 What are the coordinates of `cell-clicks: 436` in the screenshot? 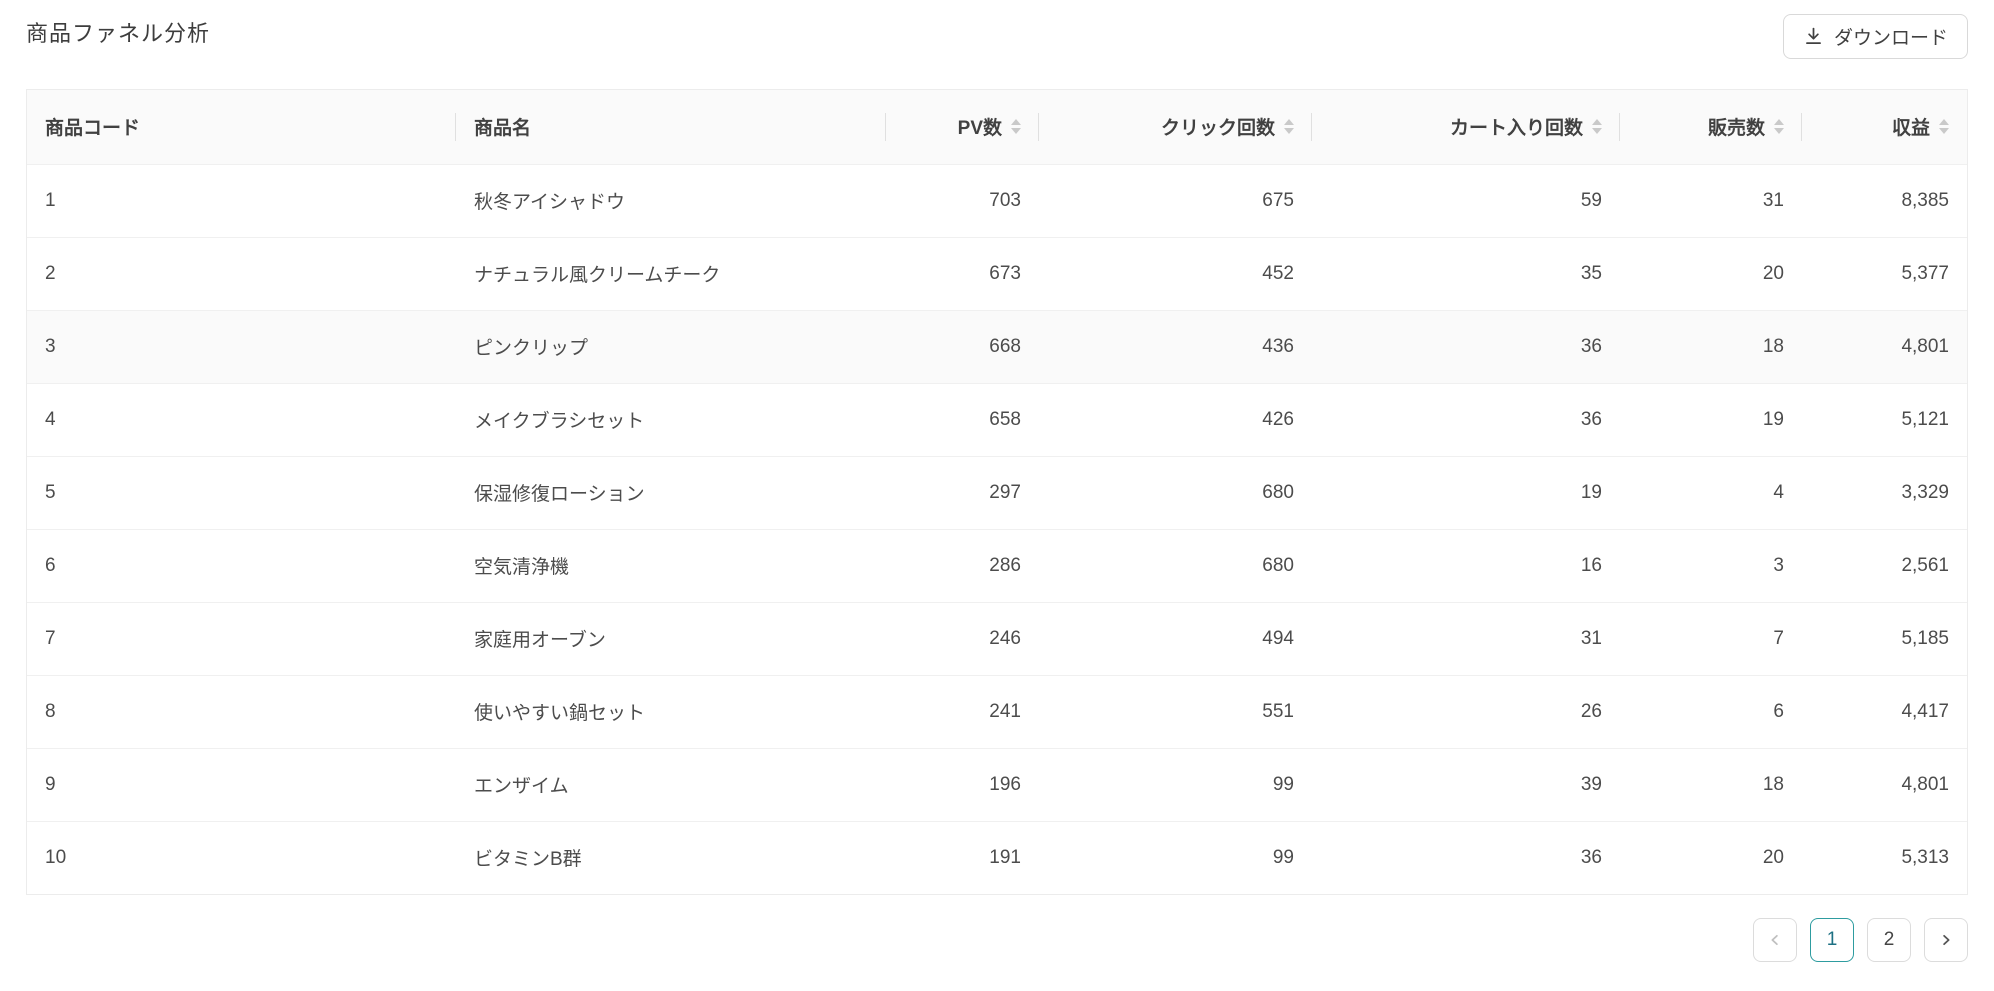 It's located at (1175, 346).